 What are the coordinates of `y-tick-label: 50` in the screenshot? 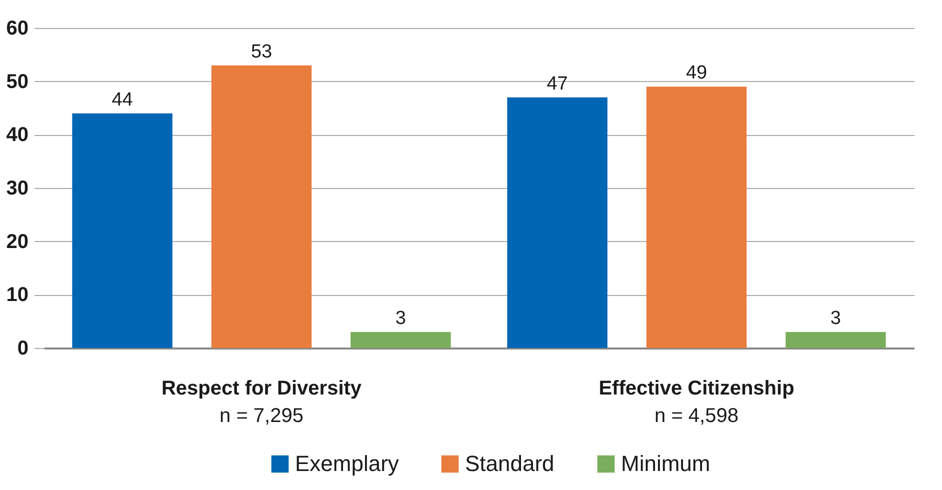 It's located at (17, 81).